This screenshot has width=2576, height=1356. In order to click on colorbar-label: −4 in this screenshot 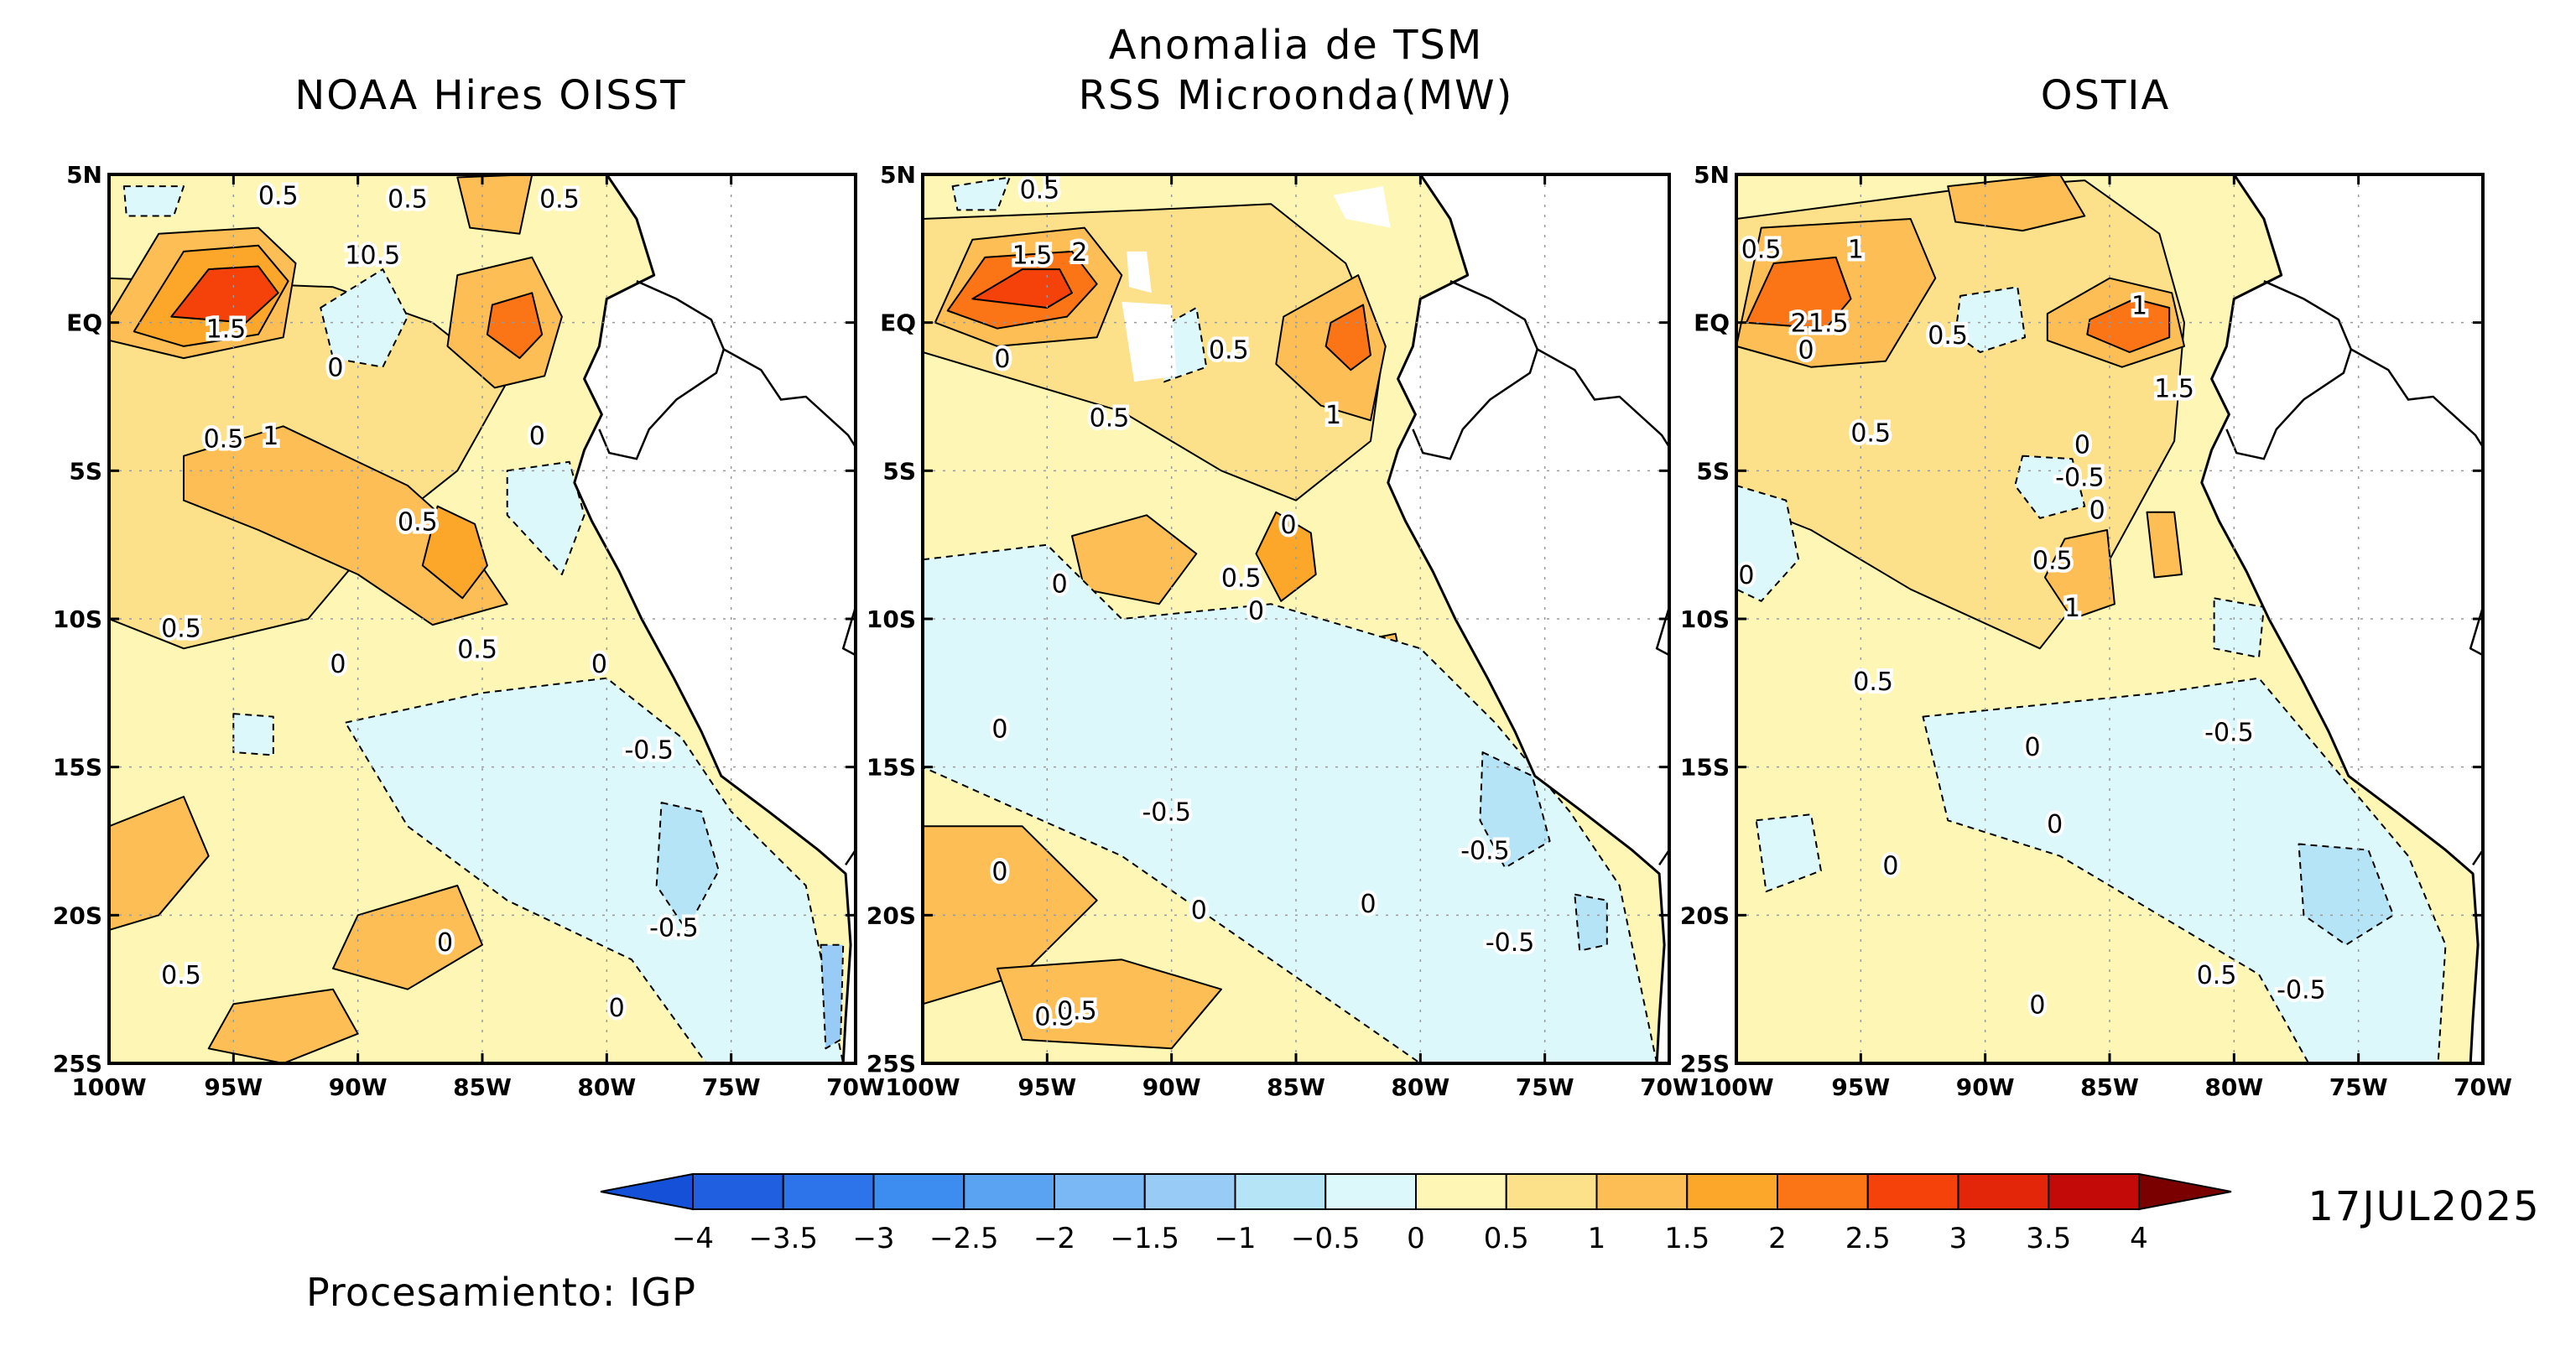, I will do `click(693, 1238)`.